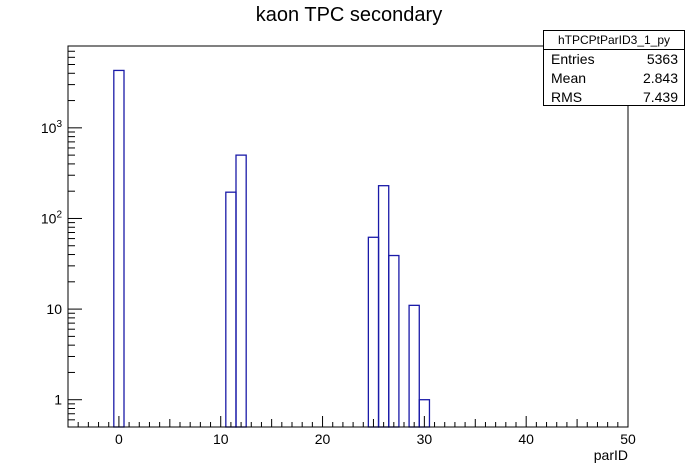 Image resolution: width=698 pixels, height=475 pixels. I want to click on x-tick-label: 50, so click(628, 439).